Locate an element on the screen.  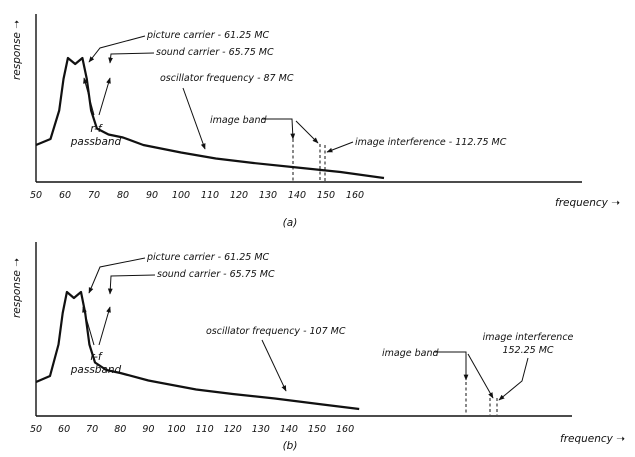
y-axis-label-a: response ➝ is located at coordinates (17, 50).